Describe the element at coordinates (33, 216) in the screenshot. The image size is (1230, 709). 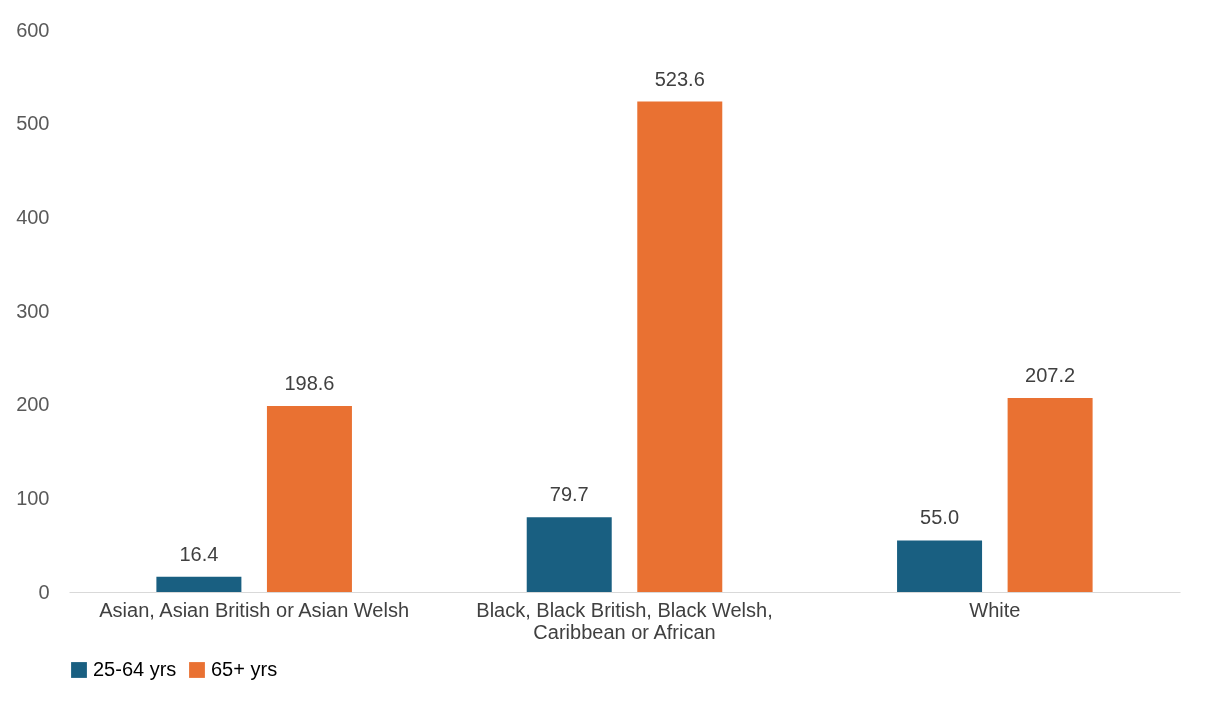
I see `y-tick-label: 400` at that location.